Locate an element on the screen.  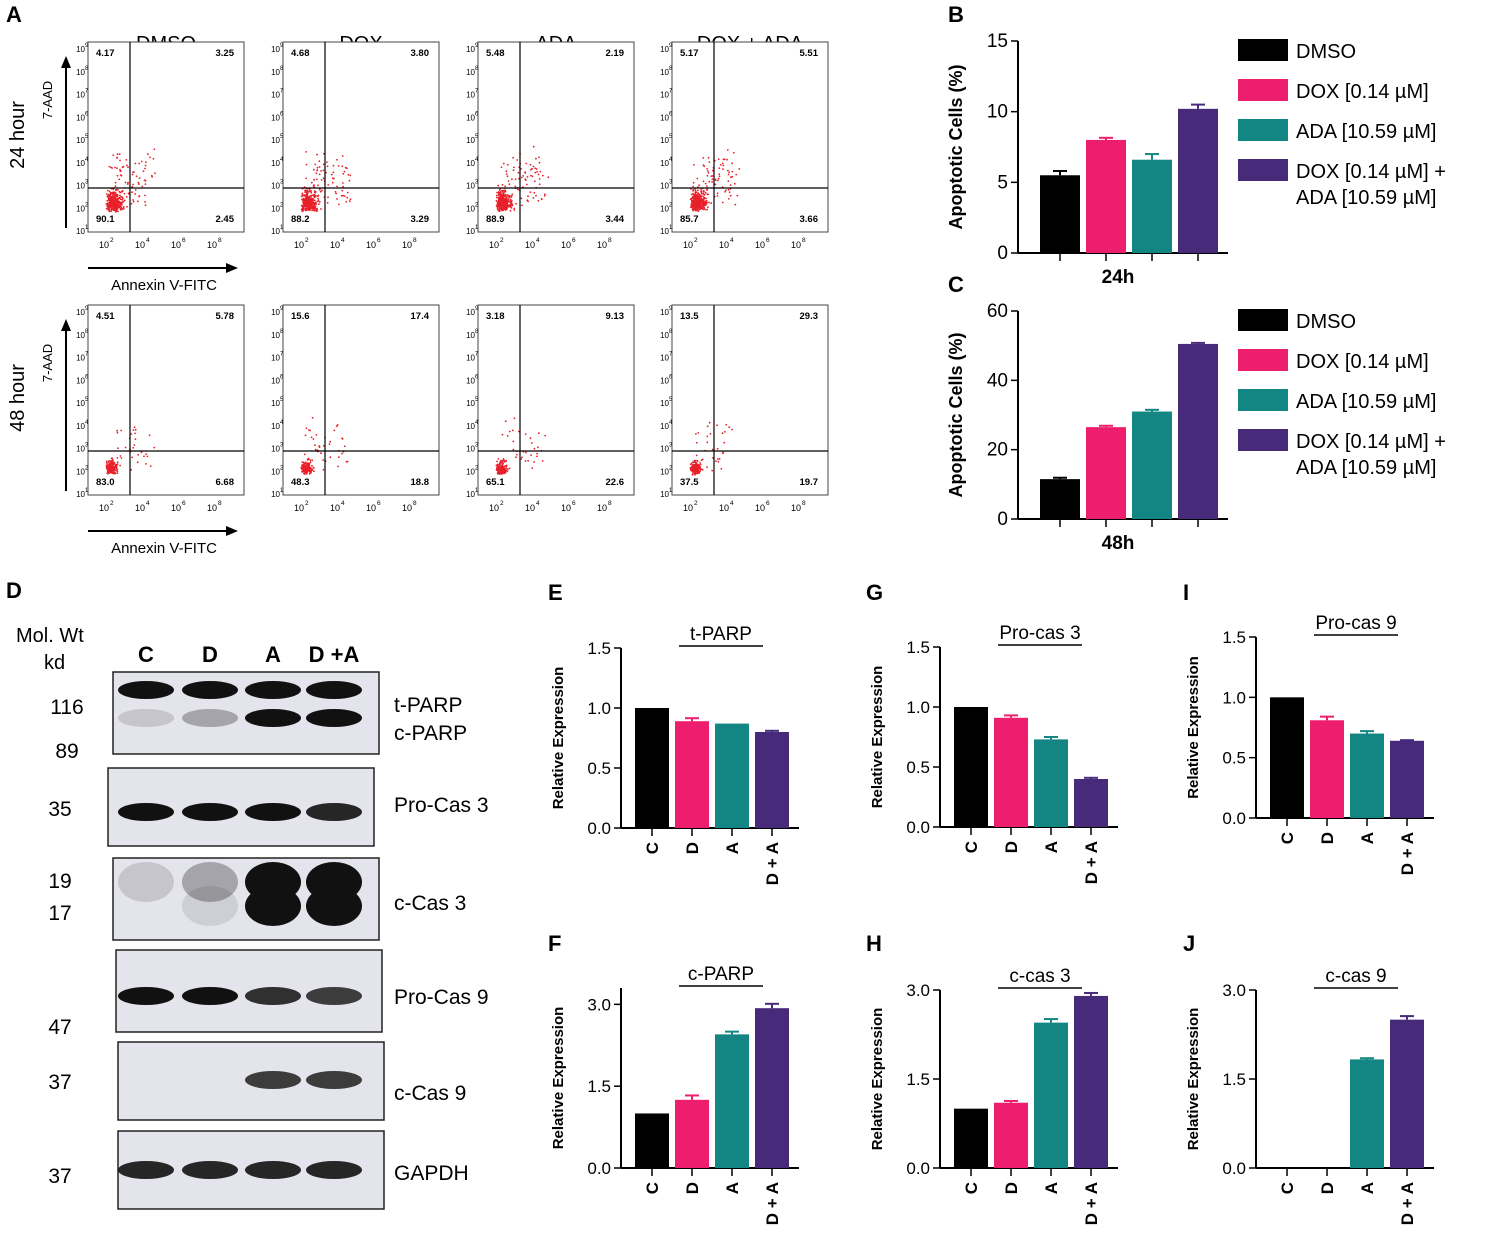
y-tick-label: 3.0 is located at coordinates (599, 1004).